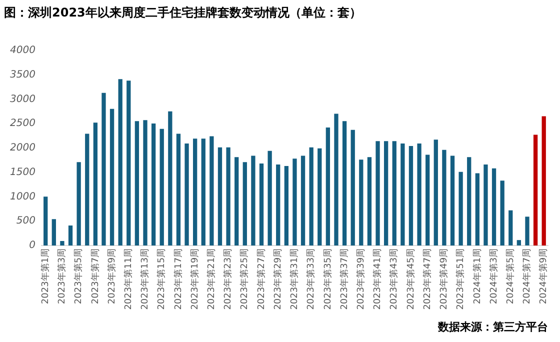 This screenshot has height=342, width=560. I want to click on x-tick-label: 2024年第9周, so click(544, 276).